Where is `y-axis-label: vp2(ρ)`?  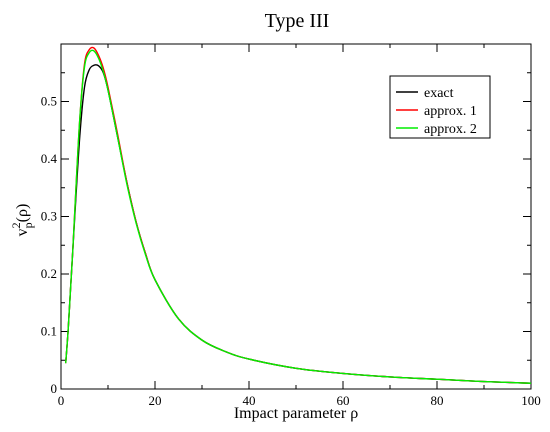 y-axis-label: vp2(ρ) is located at coordinates (22, 220).